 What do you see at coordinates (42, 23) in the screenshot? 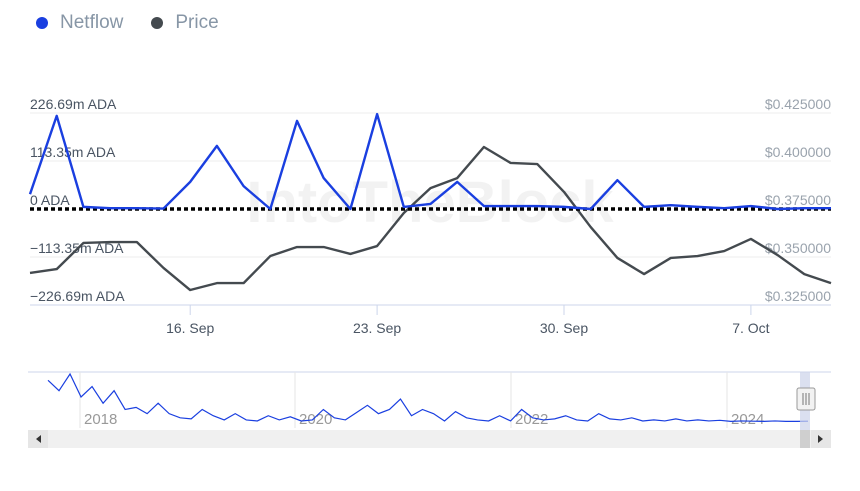
I see `netflow-dot-icon` at bounding box center [42, 23].